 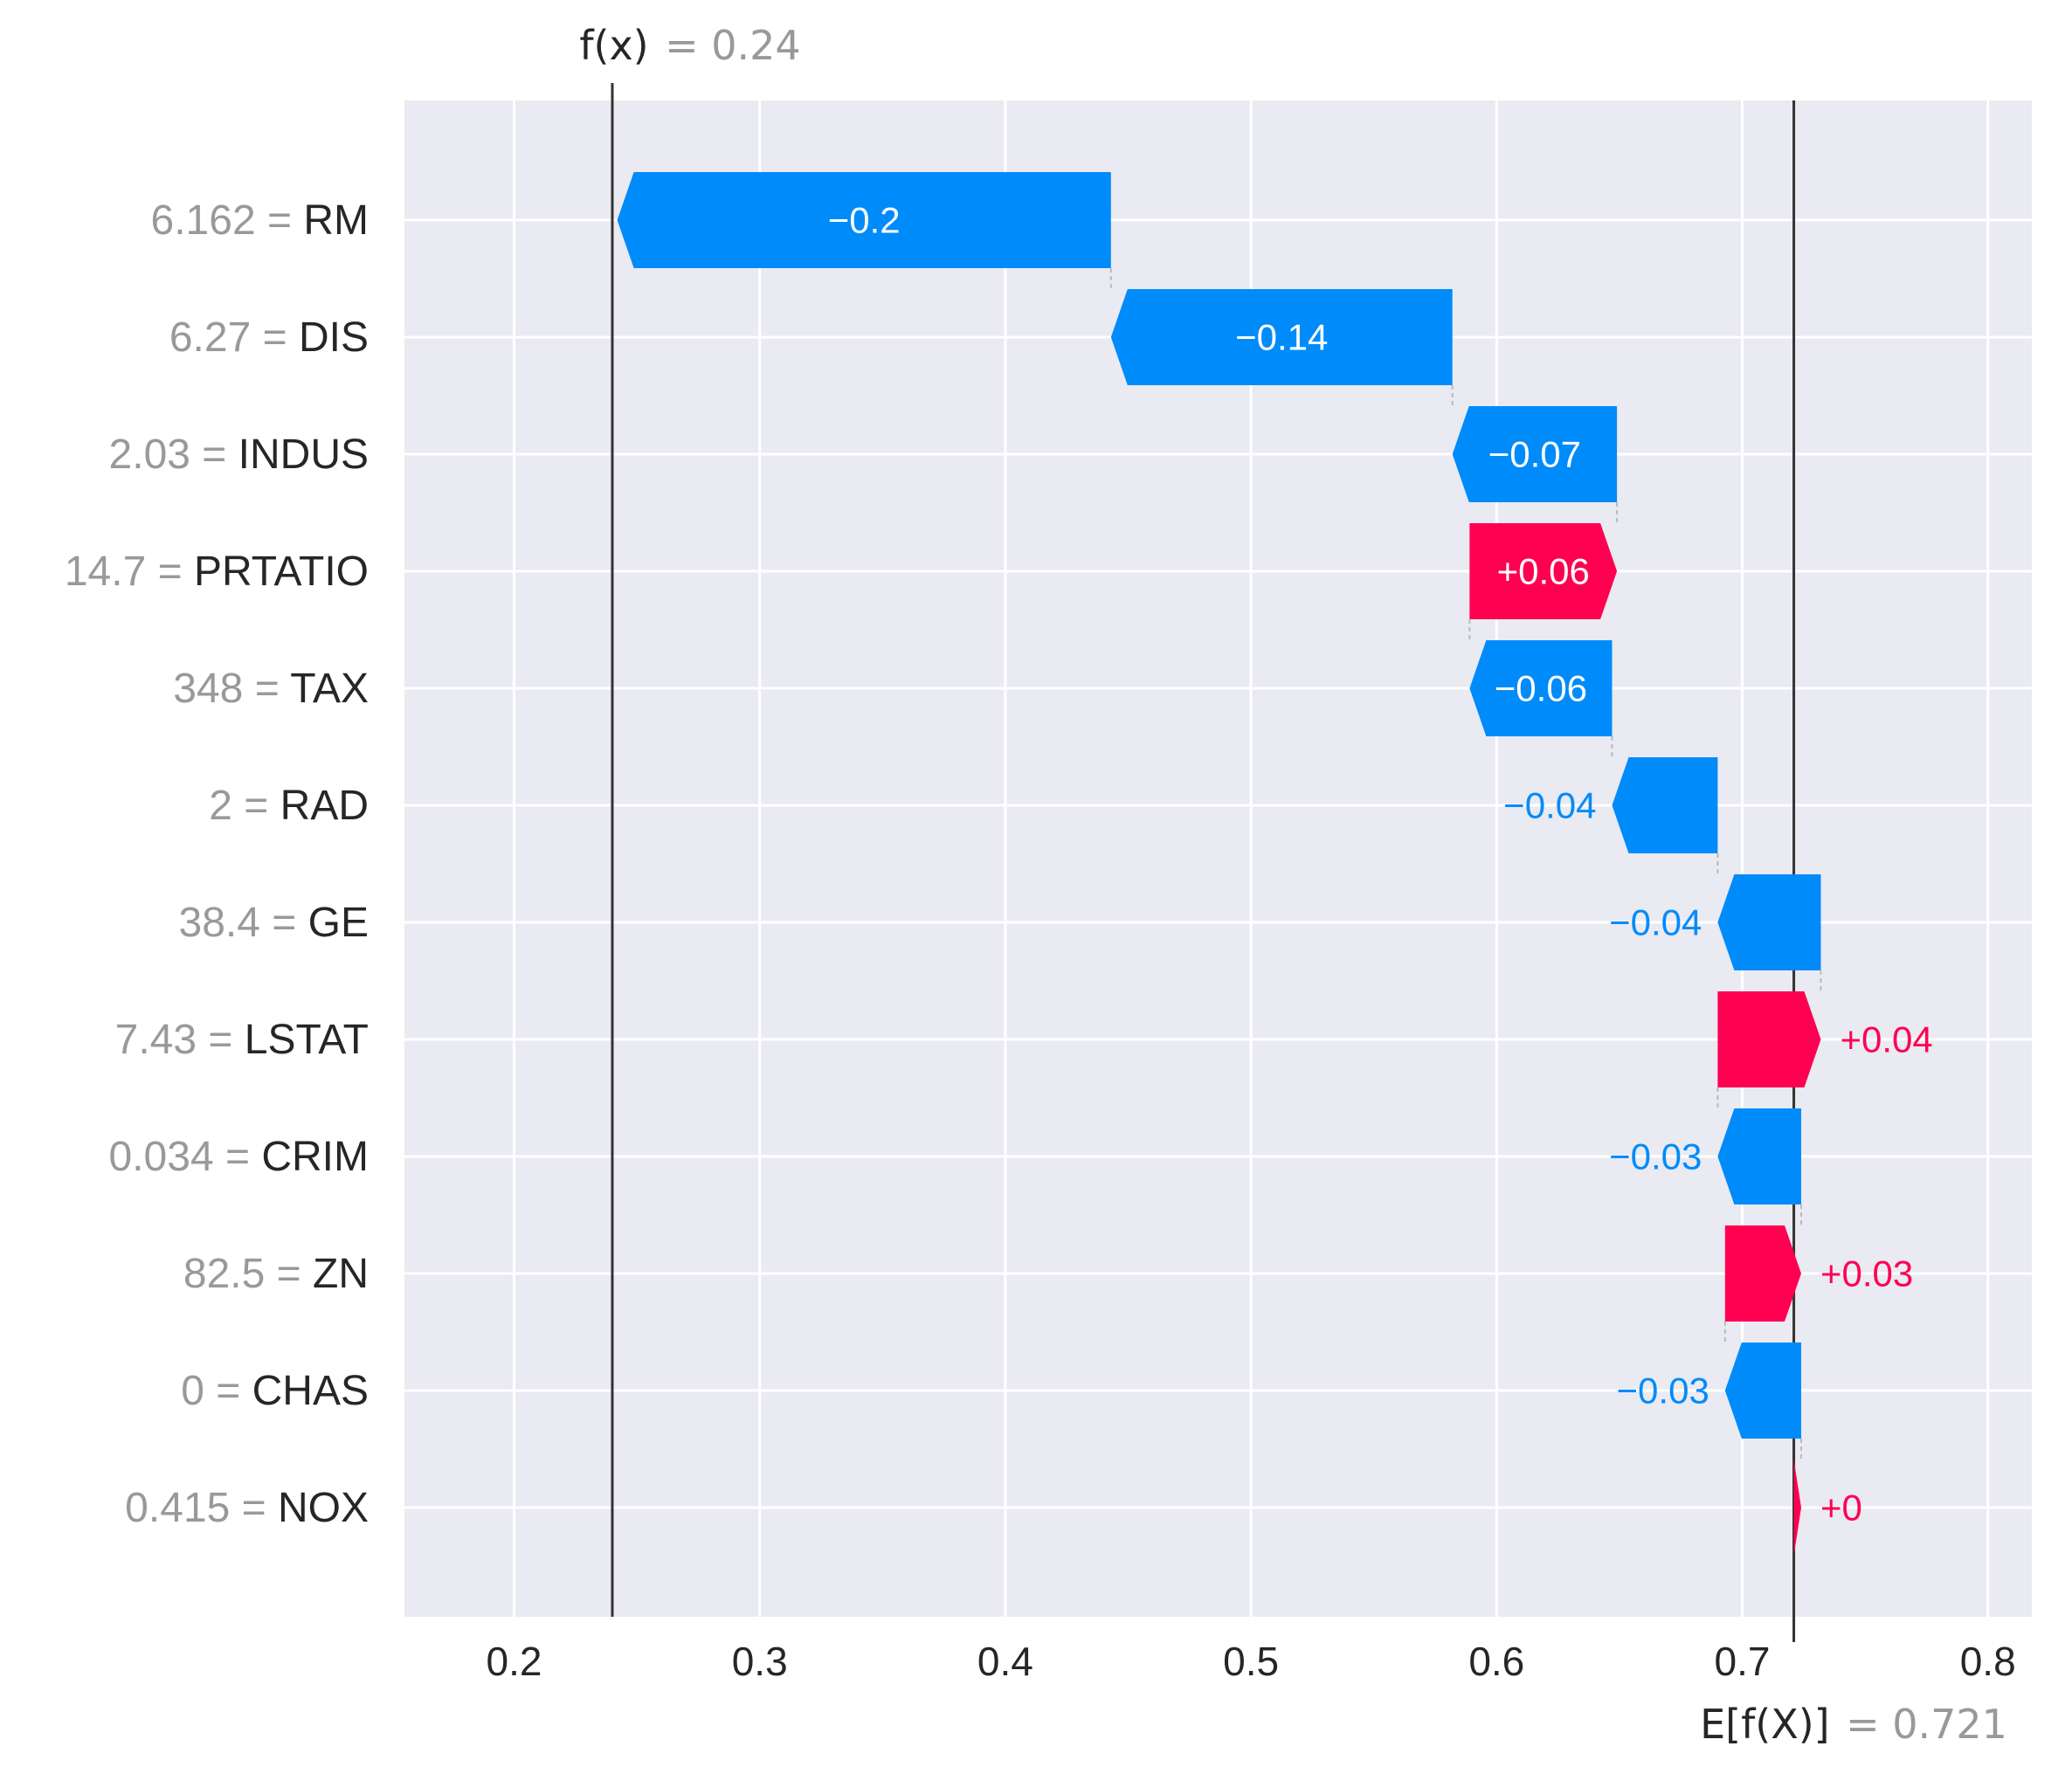 What do you see at coordinates (329, 689) in the screenshot?
I see `feature-name: TAX` at bounding box center [329, 689].